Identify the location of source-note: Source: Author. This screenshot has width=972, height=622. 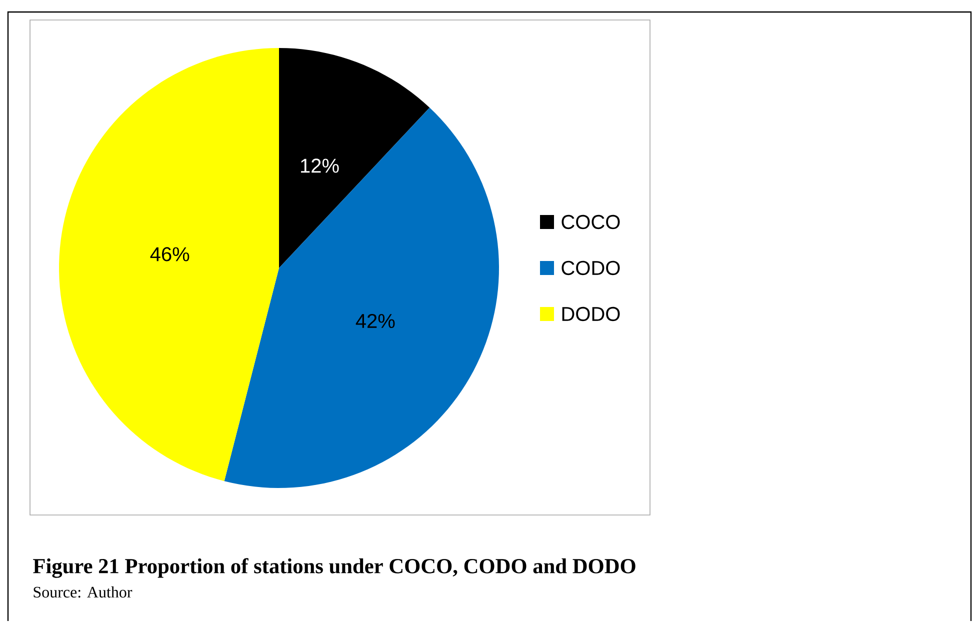
(83, 592).